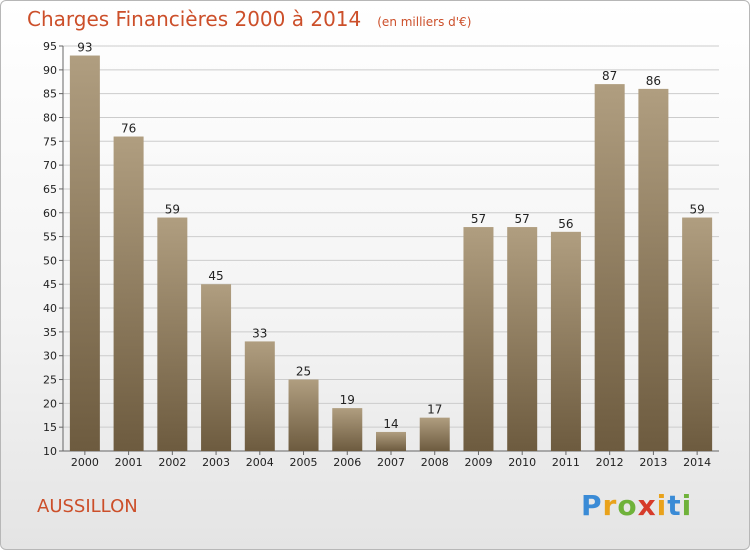 Image resolution: width=750 pixels, height=550 pixels. What do you see at coordinates (565, 224) in the screenshot?
I see `value-label: 56` at bounding box center [565, 224].